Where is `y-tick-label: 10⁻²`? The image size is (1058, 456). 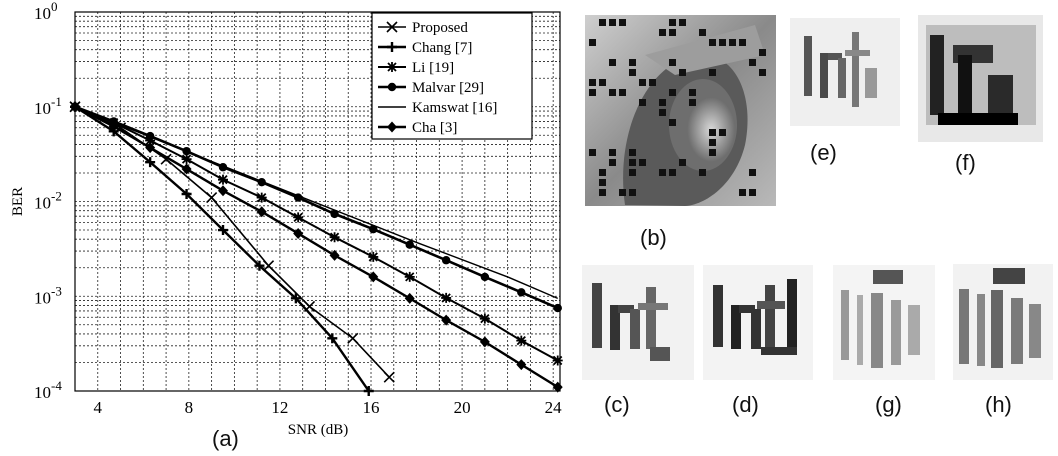
y-tick-label: 10⁻² is located at coordinates (48, 201).